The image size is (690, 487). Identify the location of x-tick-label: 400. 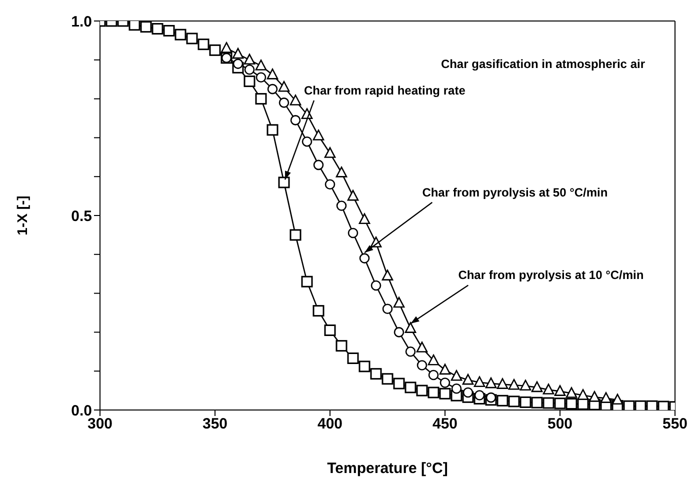
(330, 424).